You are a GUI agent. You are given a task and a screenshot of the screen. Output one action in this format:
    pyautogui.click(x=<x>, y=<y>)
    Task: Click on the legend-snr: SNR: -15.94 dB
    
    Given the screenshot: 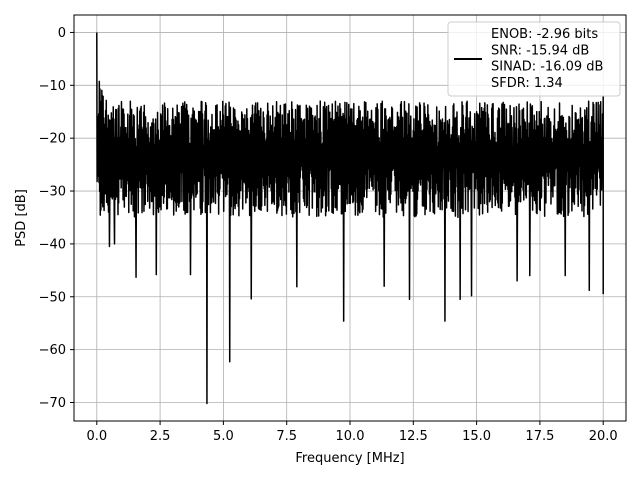 What is the action you would take?
    pyautogui.click(x=540, y=50)
    